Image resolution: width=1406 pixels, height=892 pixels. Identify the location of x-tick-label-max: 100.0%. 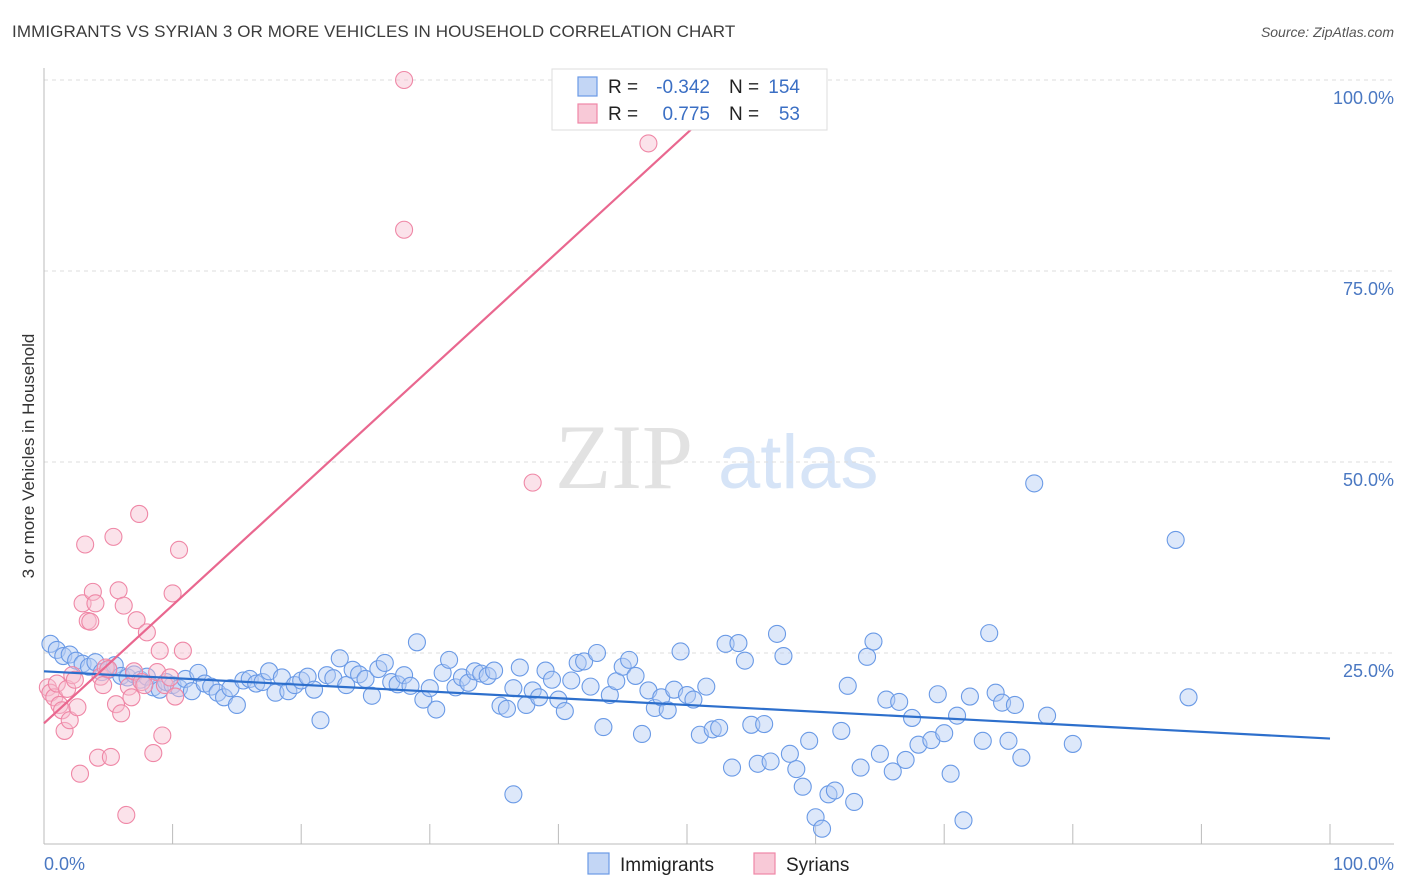
(1363, 864).